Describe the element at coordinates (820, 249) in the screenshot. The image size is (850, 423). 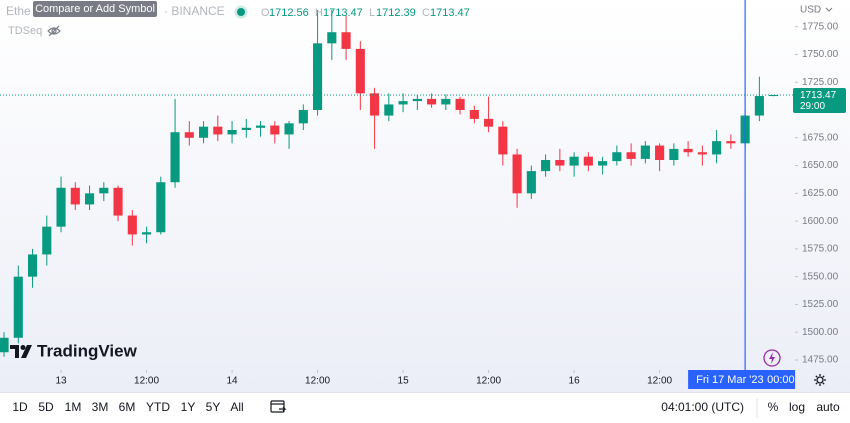
I see `y-tick-label: 1575.00` at that location.